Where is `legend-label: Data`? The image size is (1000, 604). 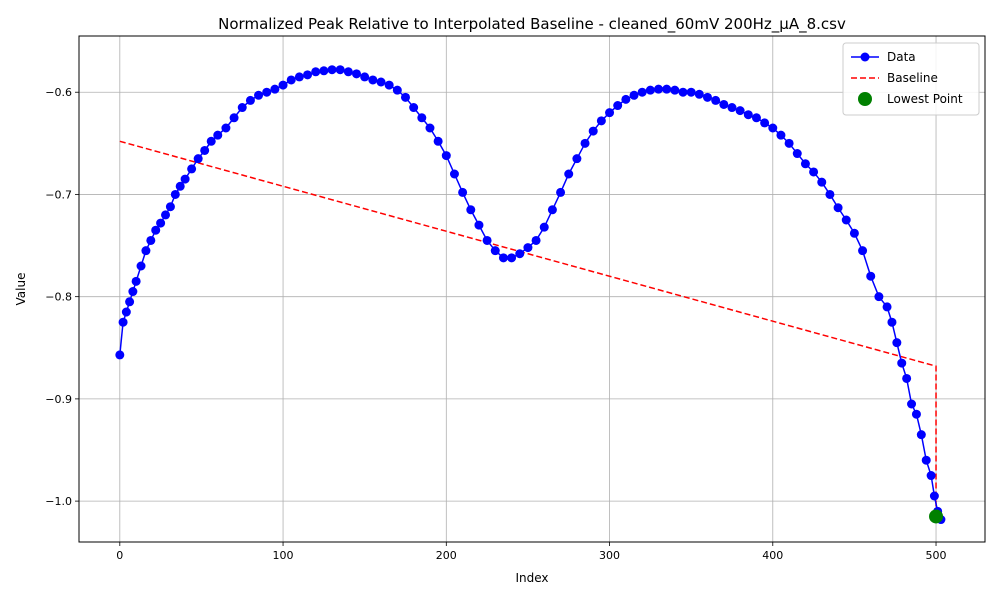 legend-label: Data is located at coordinates (901, 57).